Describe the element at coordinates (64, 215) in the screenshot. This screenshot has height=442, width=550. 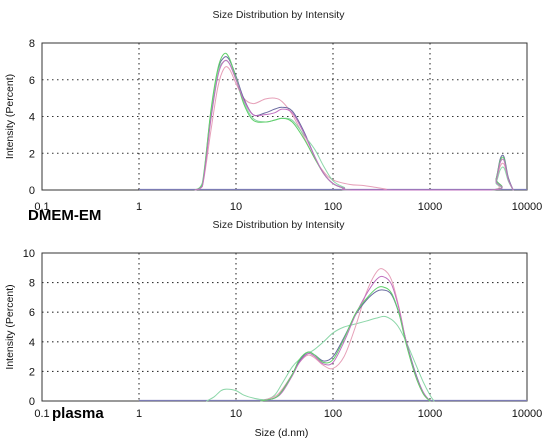
I see `panel-label: DMEM-EM` at that location.